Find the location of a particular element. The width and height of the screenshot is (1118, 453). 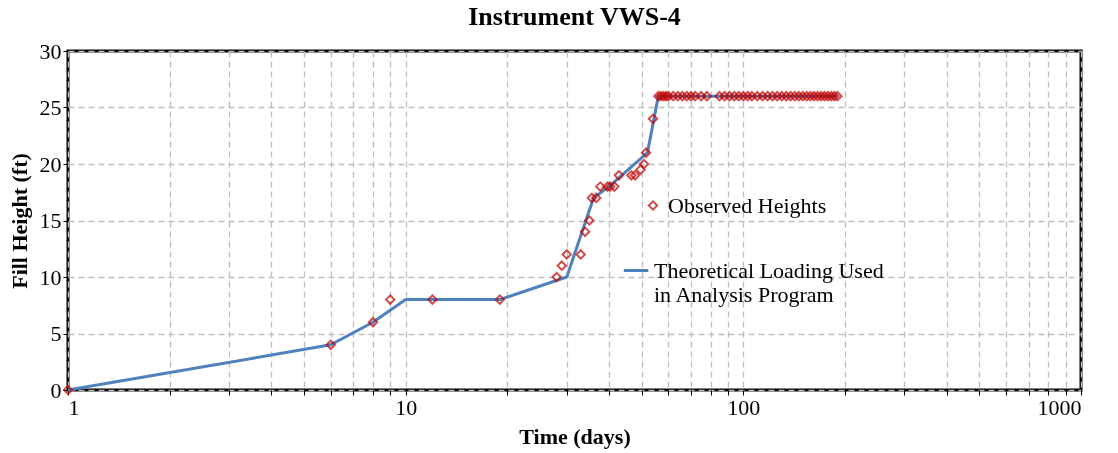

y-tick-label: 20 is located at coordinates (50, 164).